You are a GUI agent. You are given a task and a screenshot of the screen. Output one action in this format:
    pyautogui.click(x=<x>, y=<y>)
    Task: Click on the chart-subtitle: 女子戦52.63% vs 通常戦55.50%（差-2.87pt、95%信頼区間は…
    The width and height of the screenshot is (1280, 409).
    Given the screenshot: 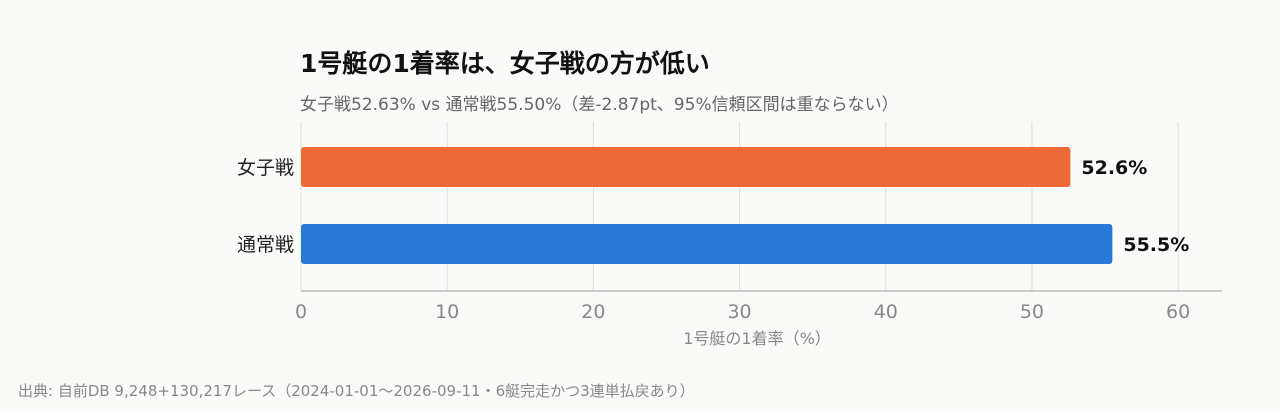 What is the action you would take?
    pyautogui.click(x=599, y=105)
    